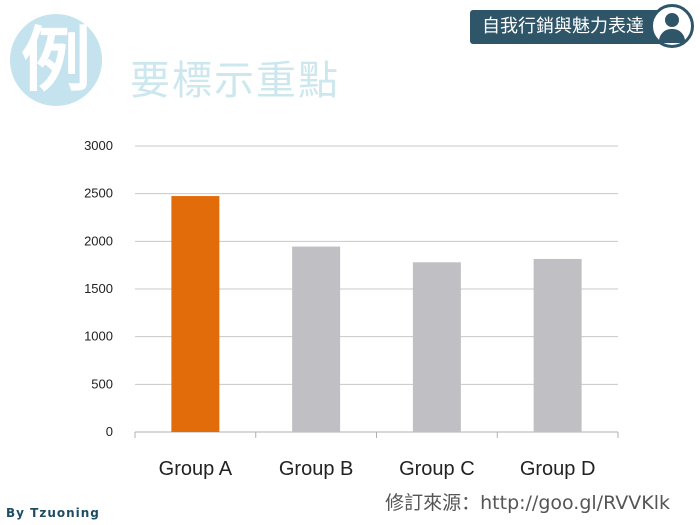  Describe the element at coordinates (563, 26) in the screenshot. I see `topic-tag-text: 自我行銷與魅力表達` at that location.